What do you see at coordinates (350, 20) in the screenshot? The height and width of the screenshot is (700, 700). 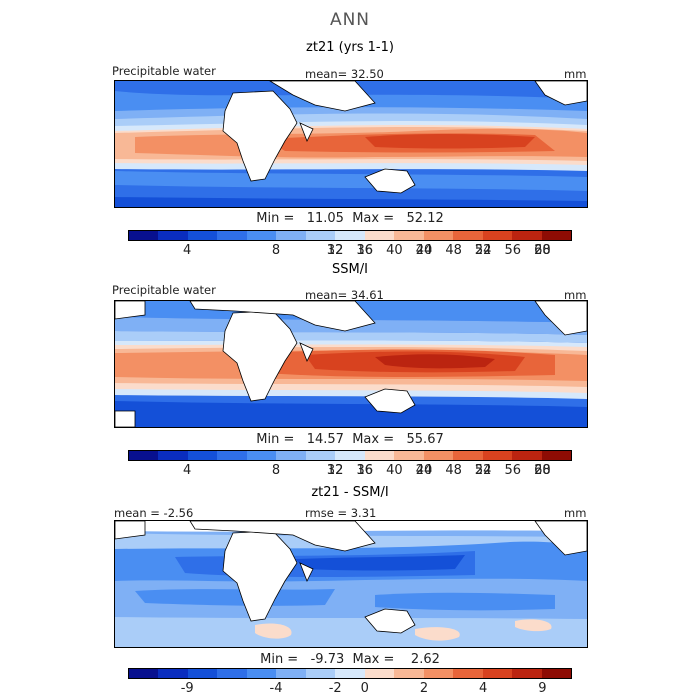 I see `figure-title: ANN` at bounding box center [350, 20].